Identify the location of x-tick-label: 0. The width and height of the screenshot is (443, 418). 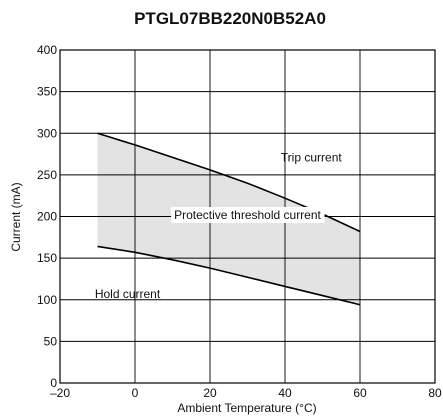
(135, 393).